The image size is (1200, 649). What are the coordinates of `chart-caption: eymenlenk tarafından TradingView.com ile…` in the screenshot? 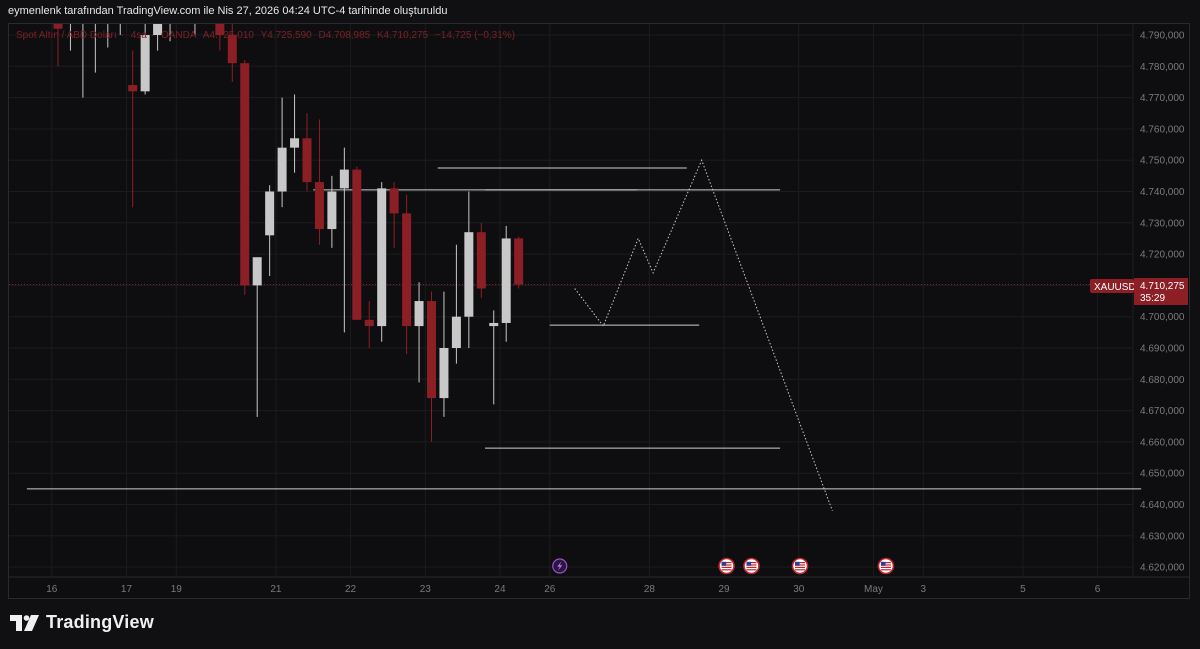 It's located at (228, 11).